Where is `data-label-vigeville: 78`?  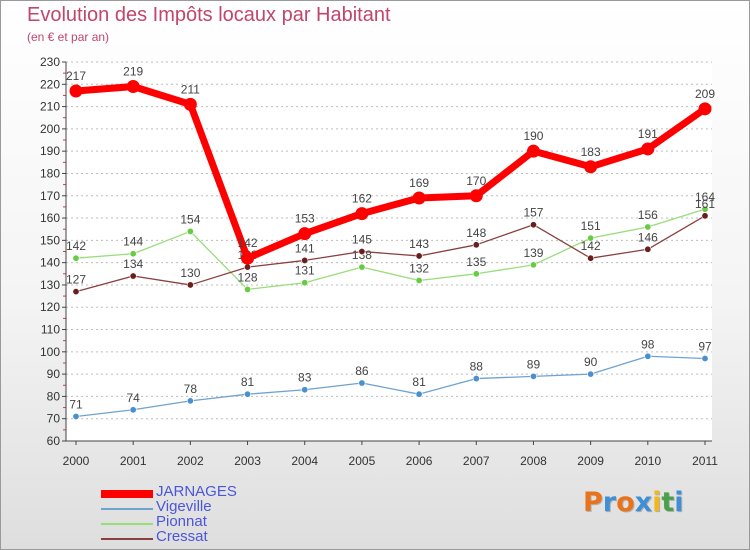 data-label-vigeville: 78 is located at coordinates (191, 389).